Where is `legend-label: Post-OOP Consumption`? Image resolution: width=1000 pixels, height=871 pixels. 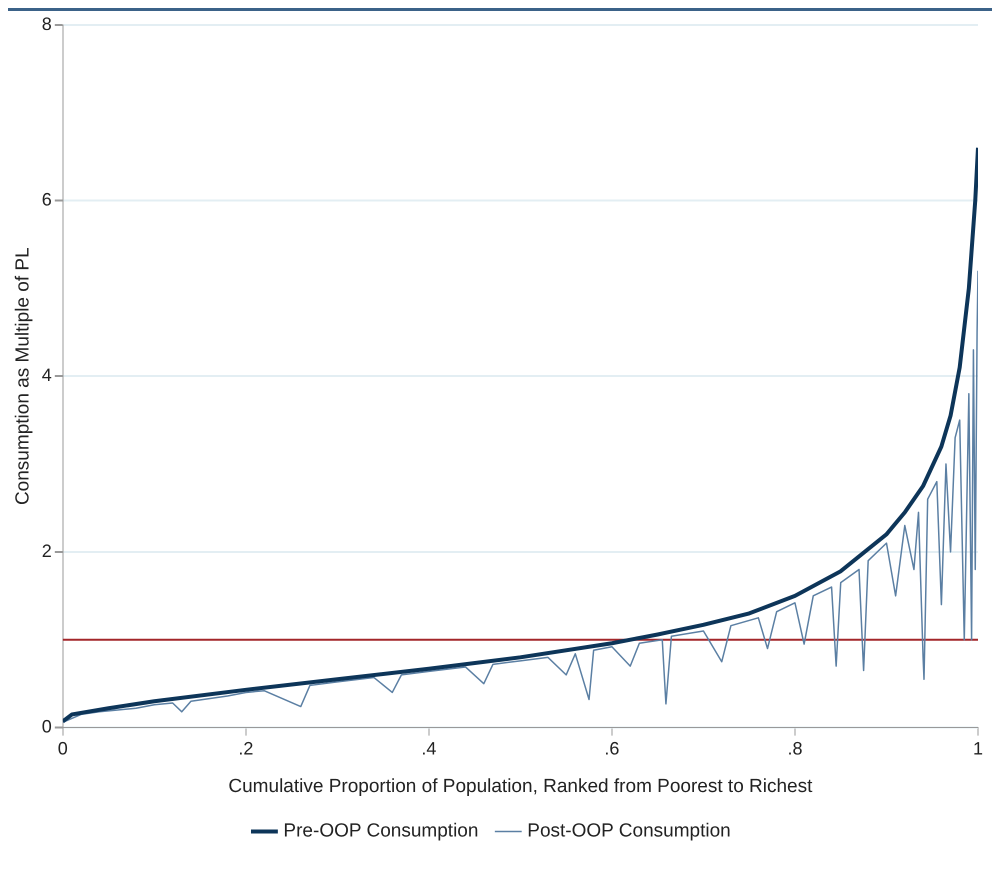 legend-label: Post-OOP Consumption is located at coordinates (629, 831).